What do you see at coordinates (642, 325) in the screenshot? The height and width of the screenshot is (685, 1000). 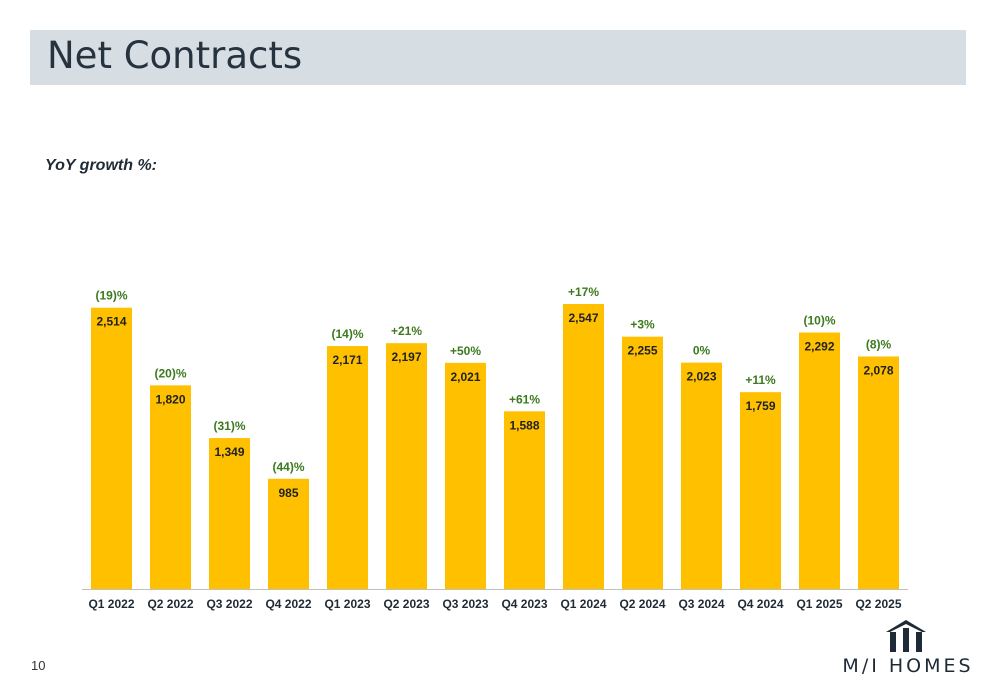 I see `yoy-growth-label: +3%` at bounding box center [642, 325].